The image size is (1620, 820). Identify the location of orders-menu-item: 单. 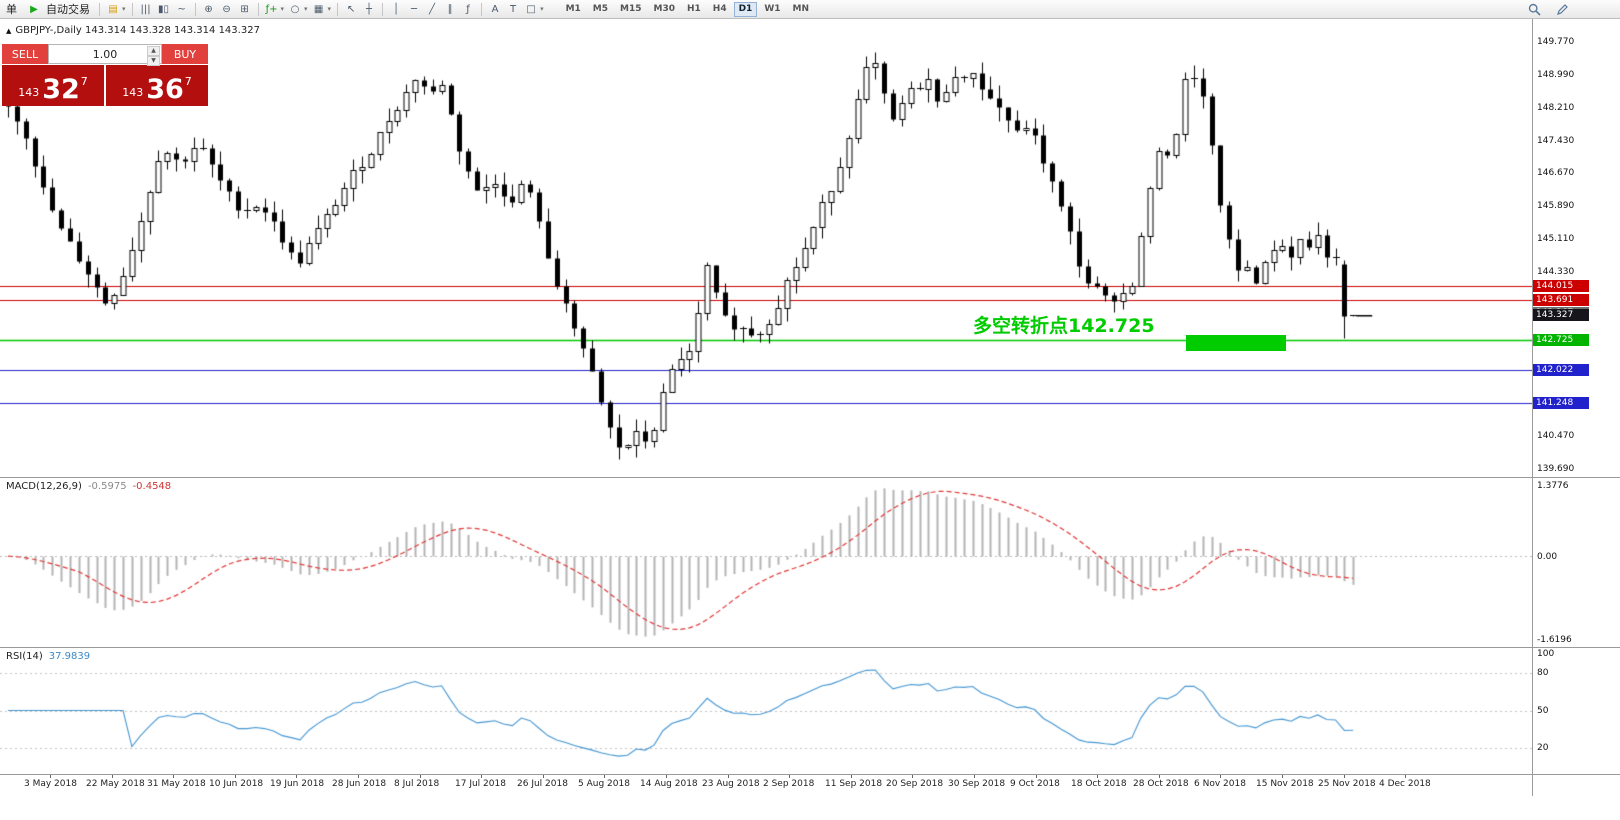
(11, 9).